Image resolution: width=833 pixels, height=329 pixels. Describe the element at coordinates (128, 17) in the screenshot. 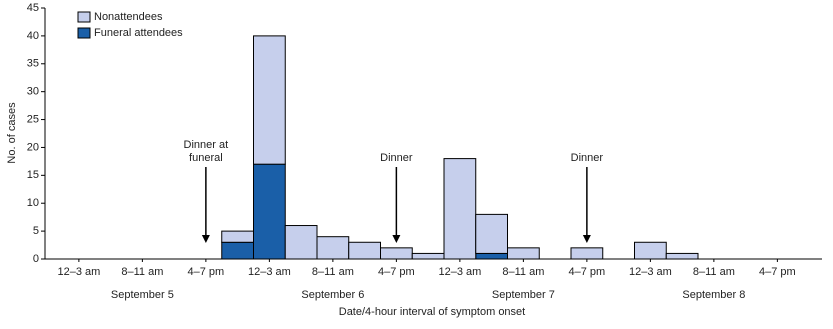

I see `legend-label: Nonattendees` at that location.